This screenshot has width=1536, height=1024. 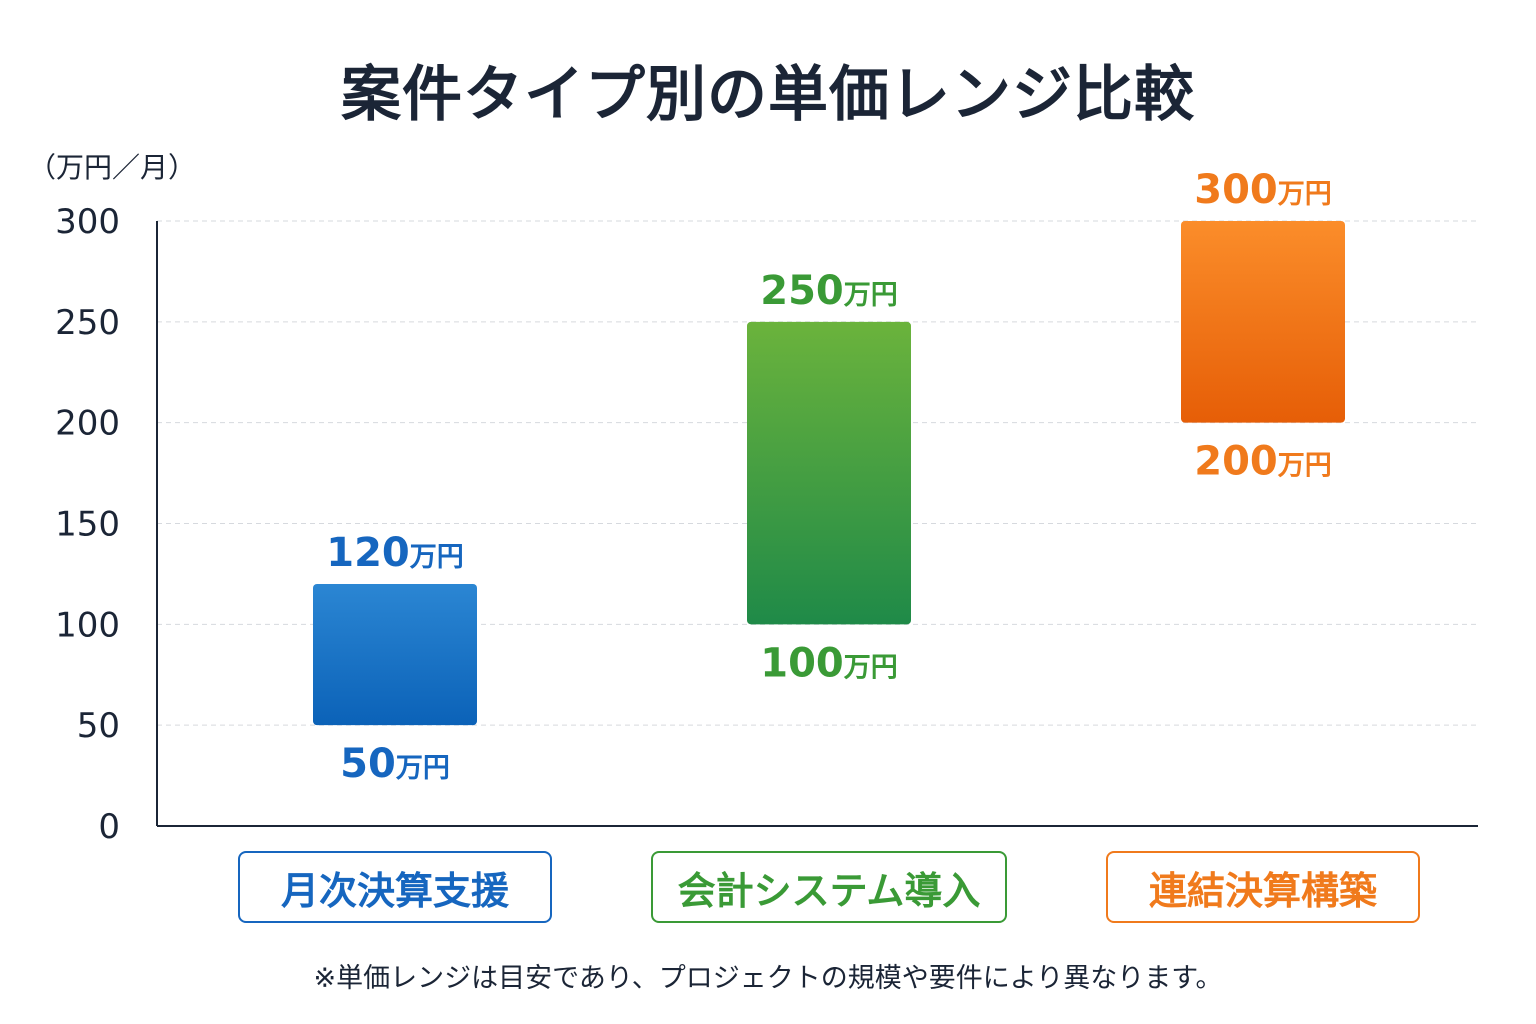 What do you see at coordinates (768, 978) in the screenshot?
I see `footnote: ※単価レンジは目安であり、プロジェクトの規模や要件により異なります。` at bounding box center [768, 978].